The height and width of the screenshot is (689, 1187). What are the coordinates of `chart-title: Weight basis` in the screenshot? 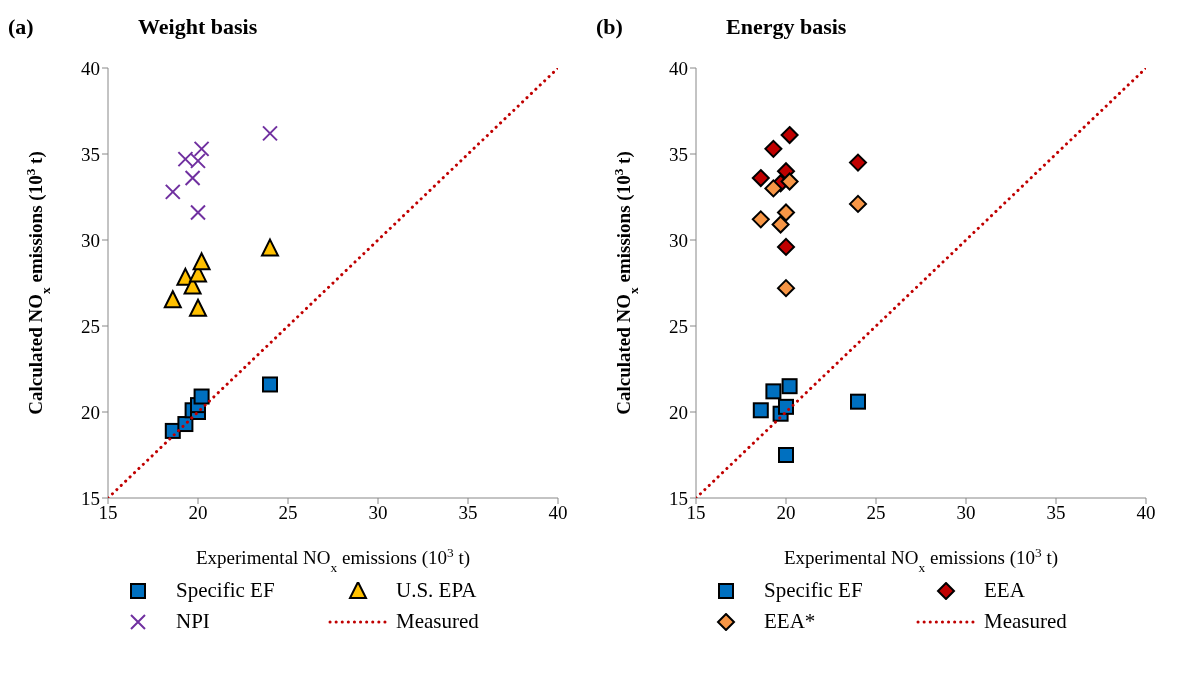 It's located at (198, 27).